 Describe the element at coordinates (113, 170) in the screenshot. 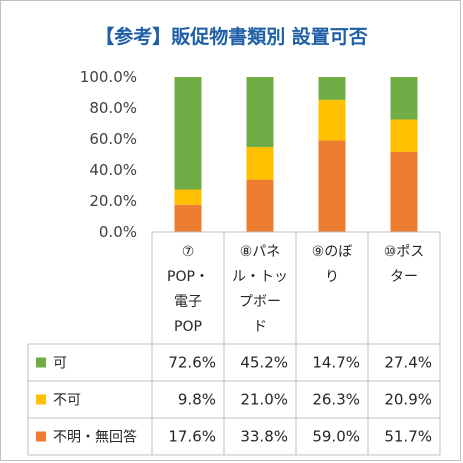

I see `y-tick-label: 40.0%` at that location.